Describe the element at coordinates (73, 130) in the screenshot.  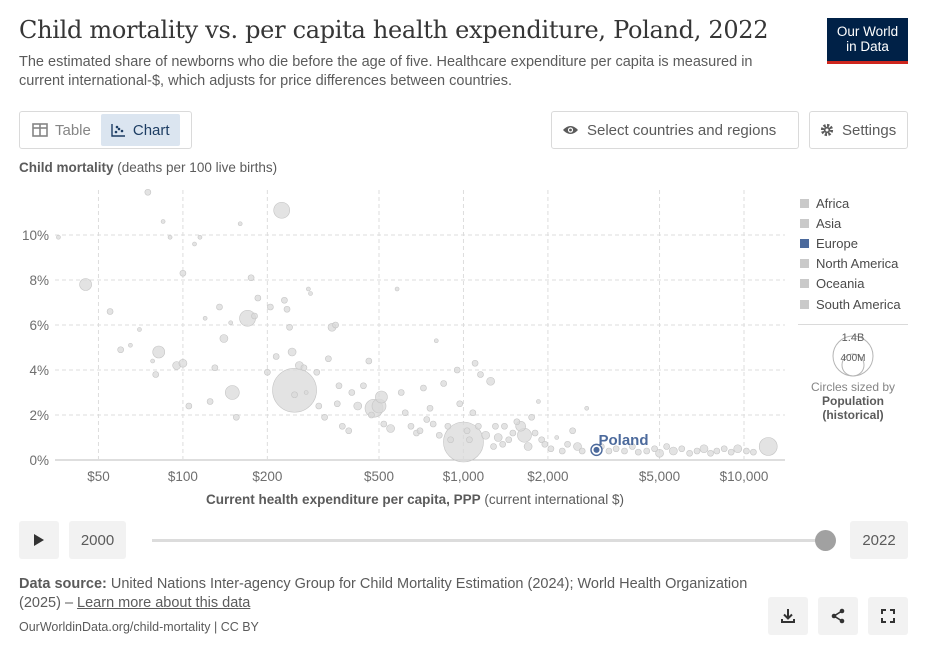
I see `tab-table-label: Table` at that location.